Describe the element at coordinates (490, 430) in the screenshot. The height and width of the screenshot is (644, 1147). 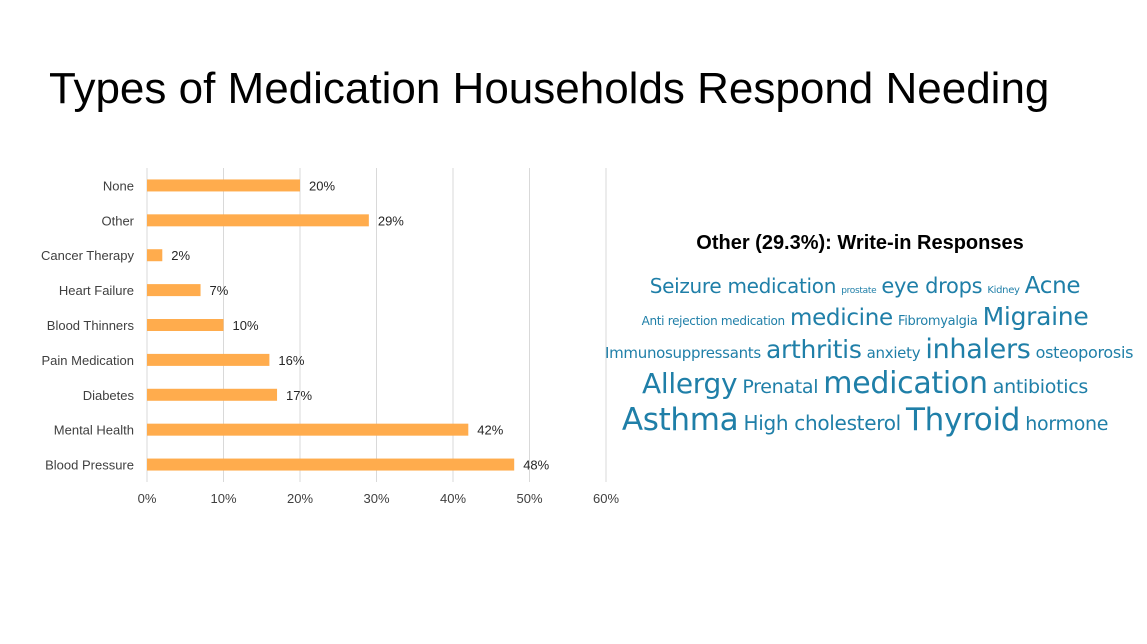
I see `data-label: 42%` at that location.